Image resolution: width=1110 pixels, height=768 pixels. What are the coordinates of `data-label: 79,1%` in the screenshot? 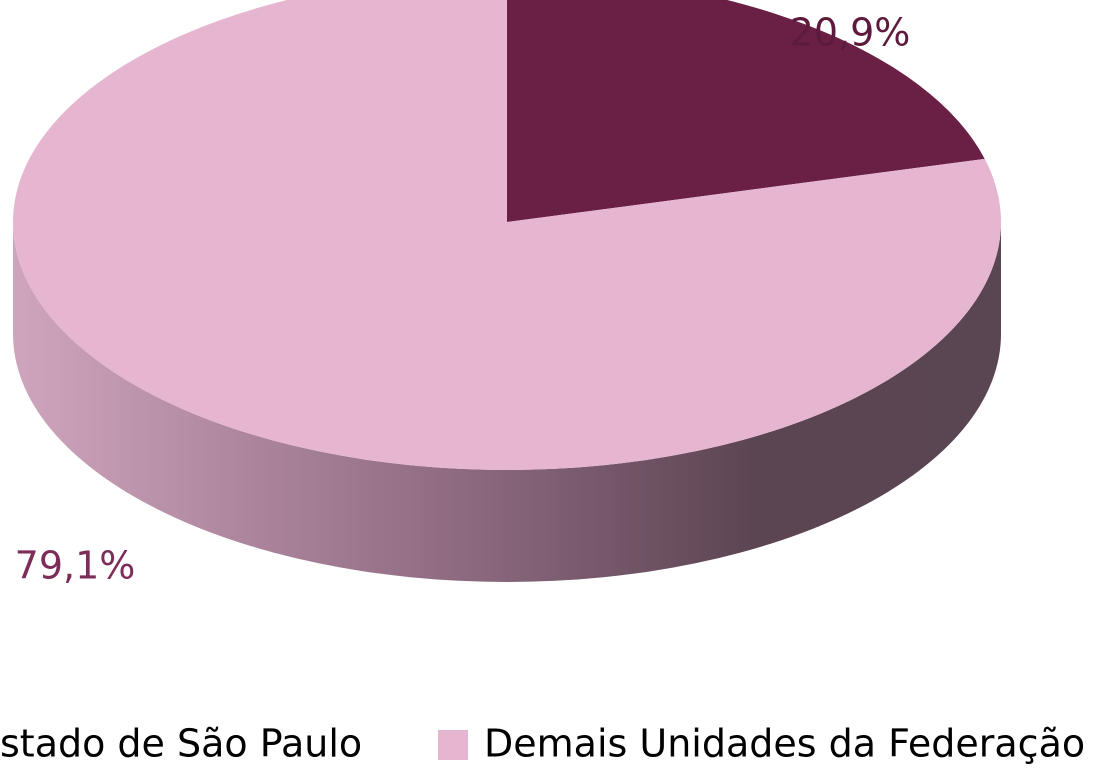 It's located at (75, 566).